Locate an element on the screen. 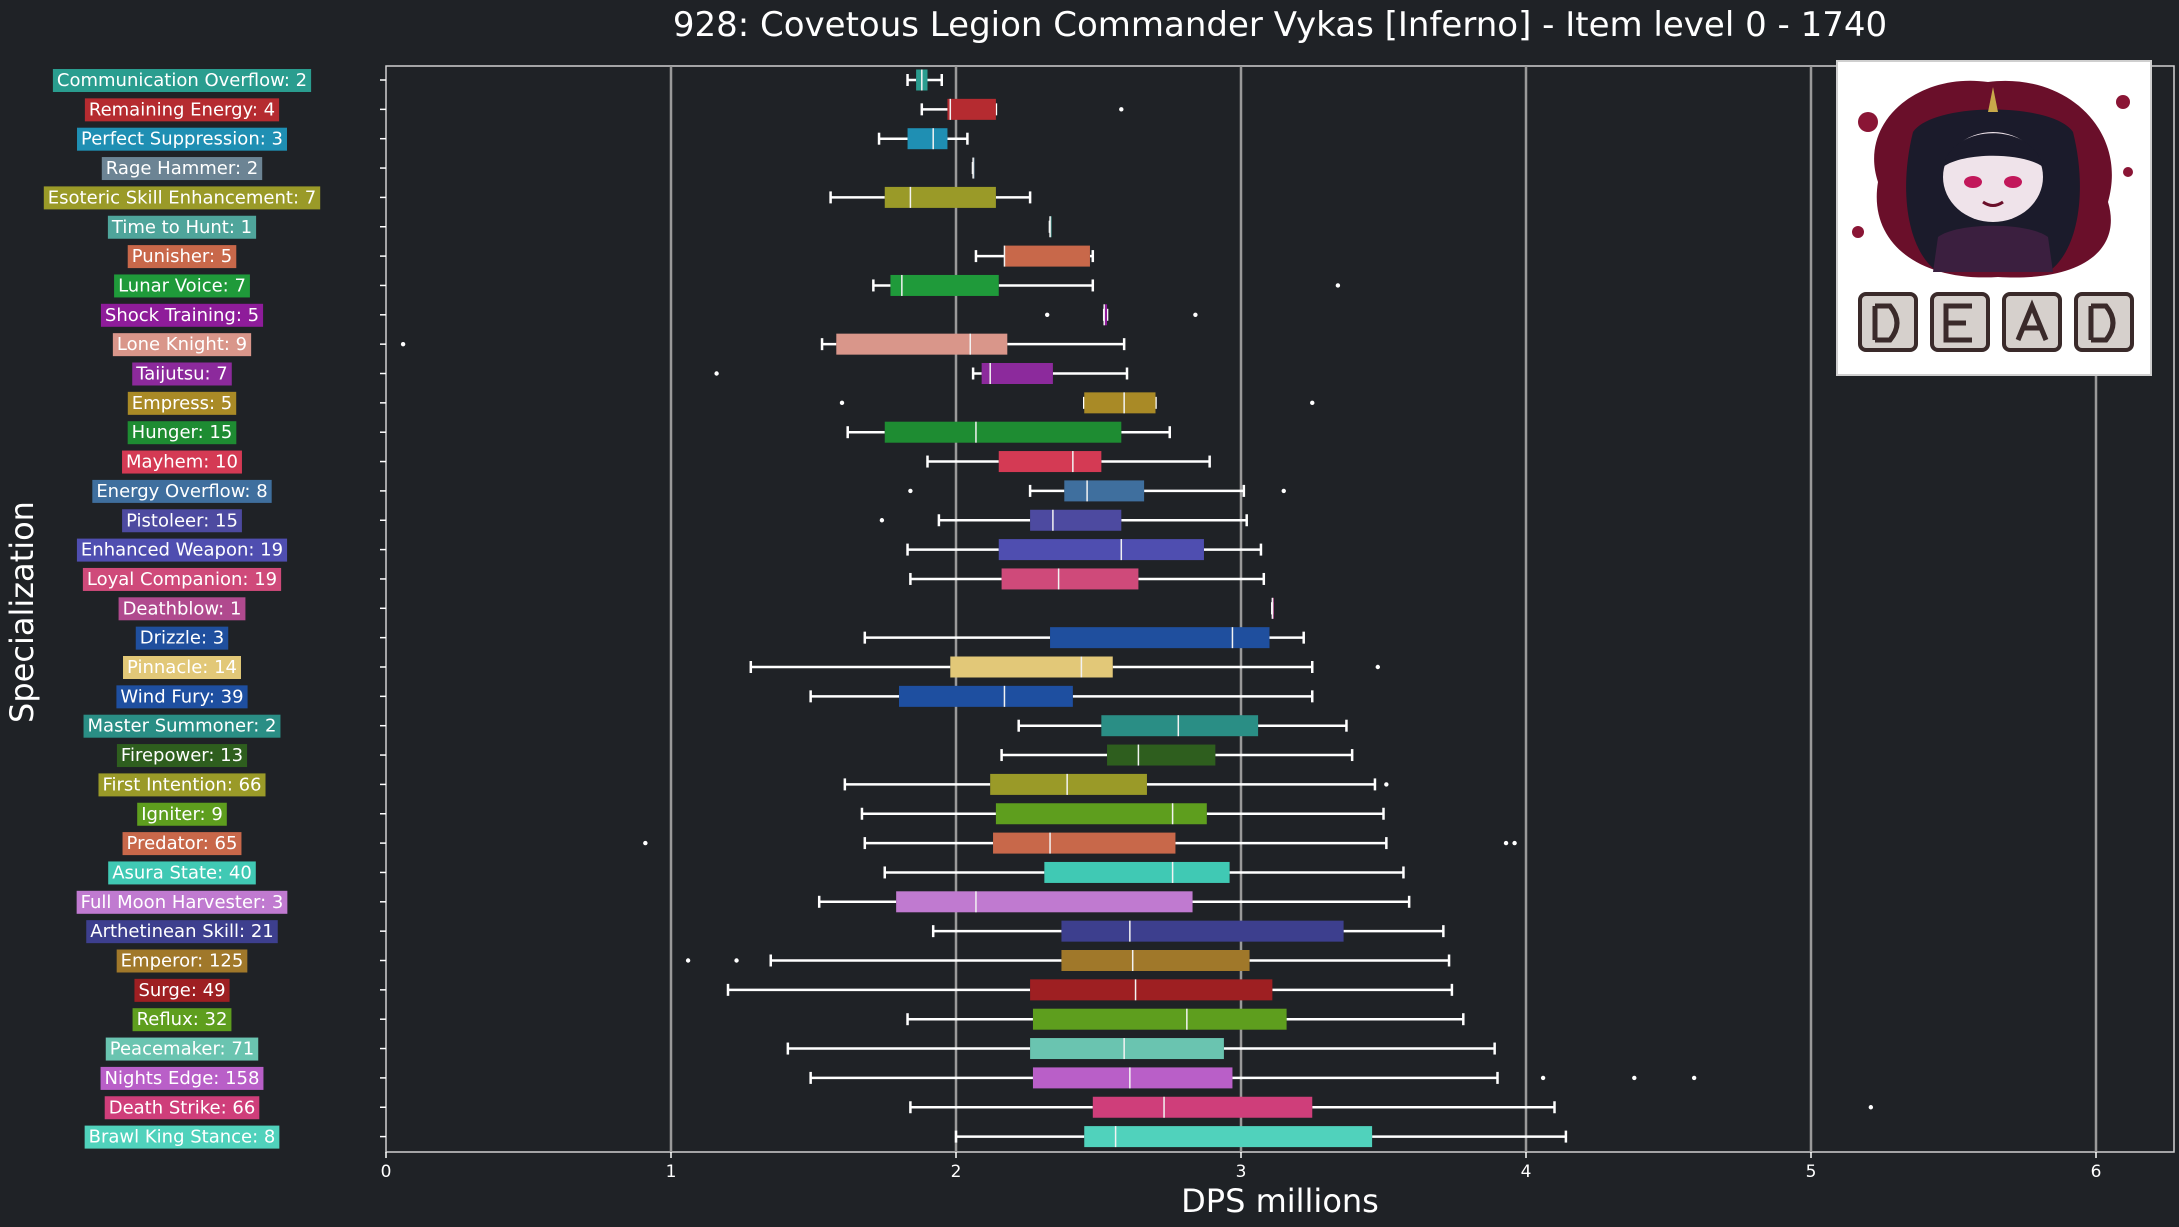 The image size is (2179, 1227). category-label-23: Firepower: 13 is located at coordinates (182, 756).